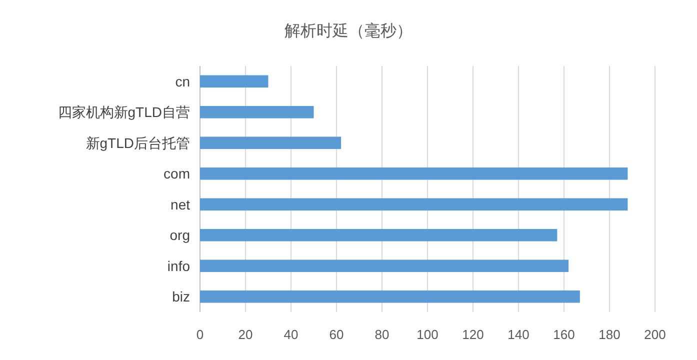  Describe the element at coordinates (519, 334) in the screenshot. I see `x-tick-label: 140` at that location.